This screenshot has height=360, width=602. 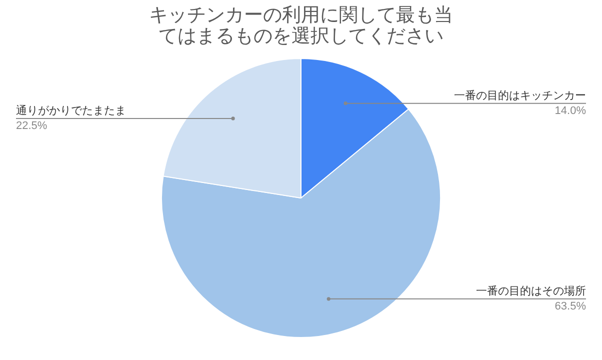 I want to click on data-label: 14.0%, so click(x=570, y=110).